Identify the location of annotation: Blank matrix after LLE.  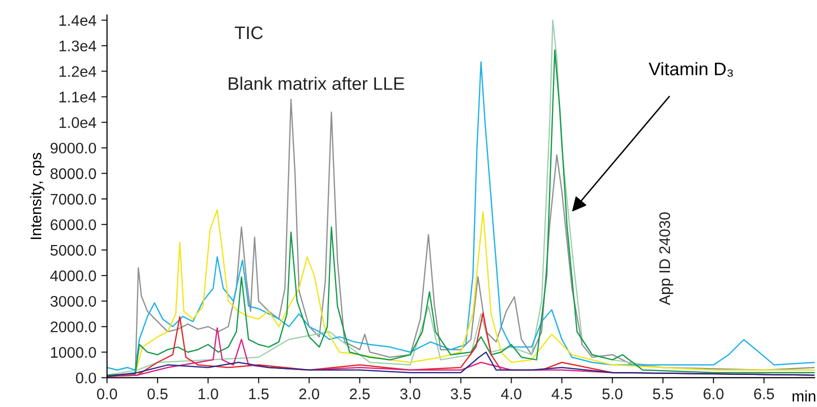
(316, 83).